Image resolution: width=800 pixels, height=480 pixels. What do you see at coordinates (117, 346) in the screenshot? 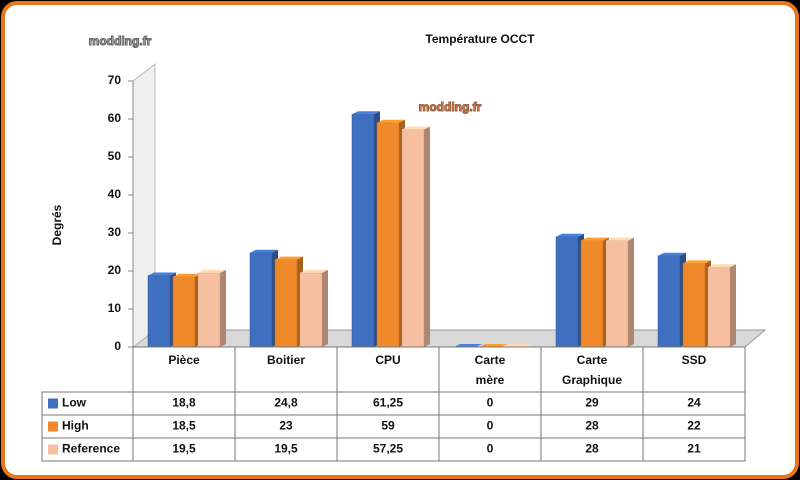
I see `y-tick-label: 0` at bounding box center [117, 346].